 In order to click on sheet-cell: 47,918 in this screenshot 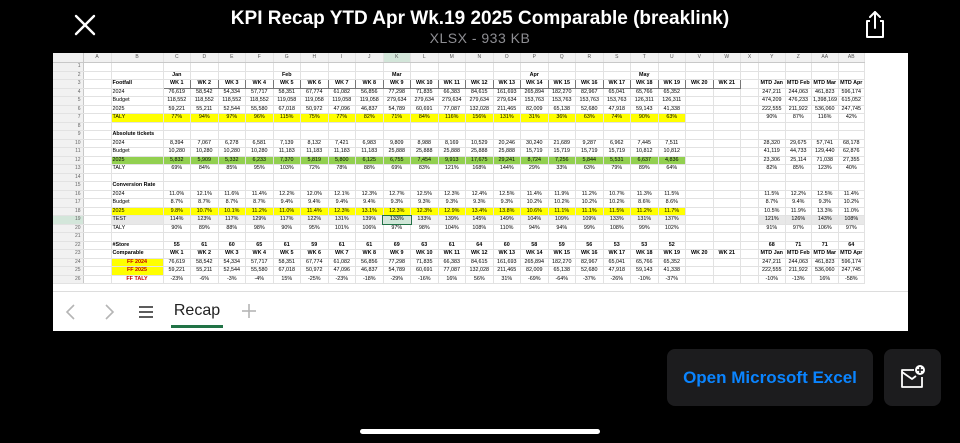, I will do `click(617, 109)`.